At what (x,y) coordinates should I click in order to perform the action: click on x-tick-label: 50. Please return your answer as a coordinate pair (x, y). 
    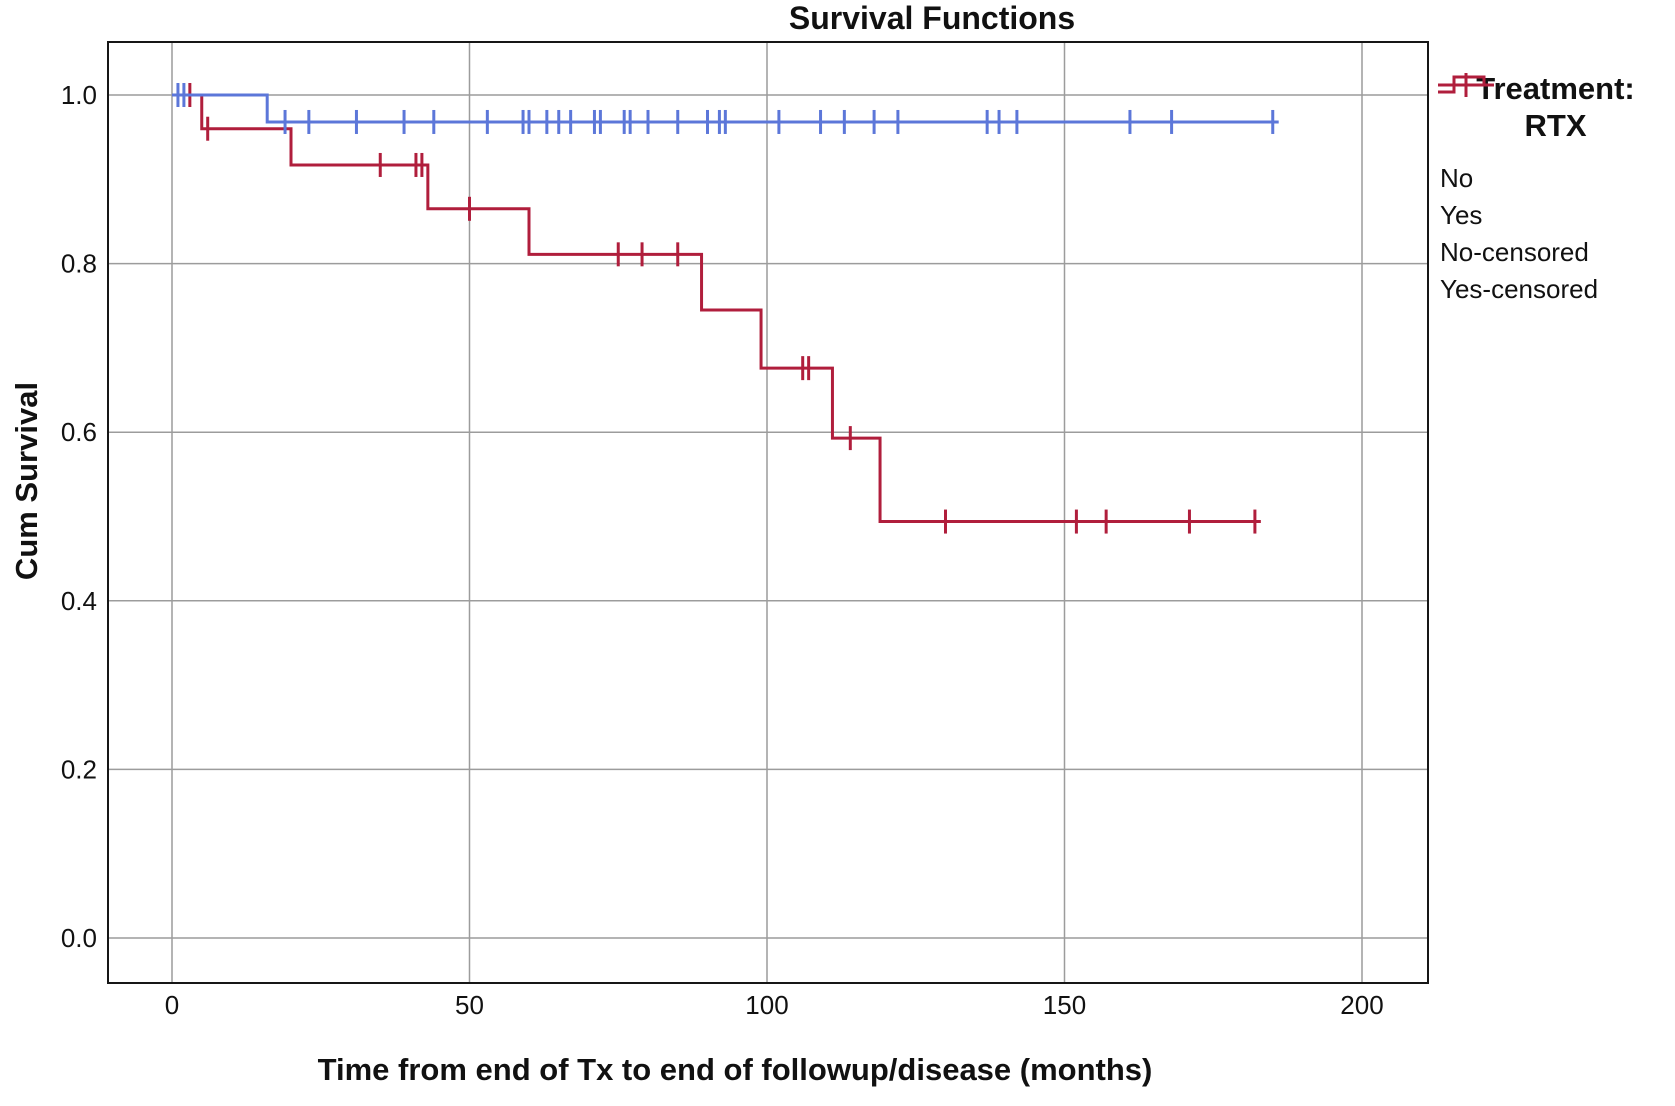
    Looking at the image, I should click on (469, 1005).